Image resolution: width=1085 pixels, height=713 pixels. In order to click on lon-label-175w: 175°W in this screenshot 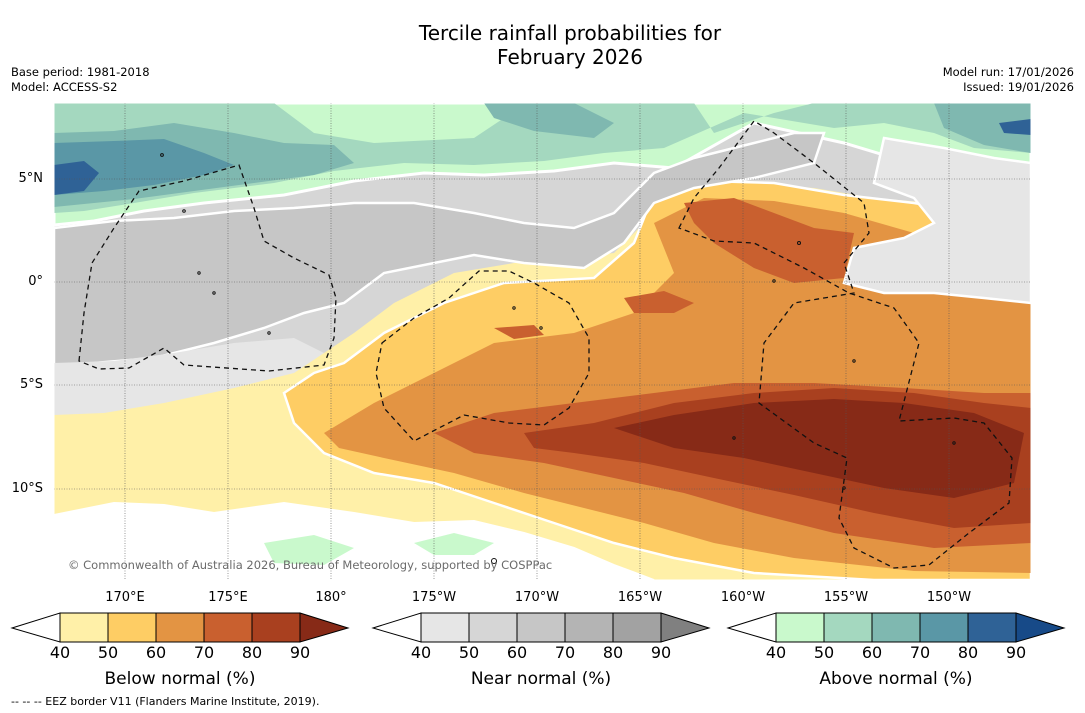, I will do `click(434, 597)`.